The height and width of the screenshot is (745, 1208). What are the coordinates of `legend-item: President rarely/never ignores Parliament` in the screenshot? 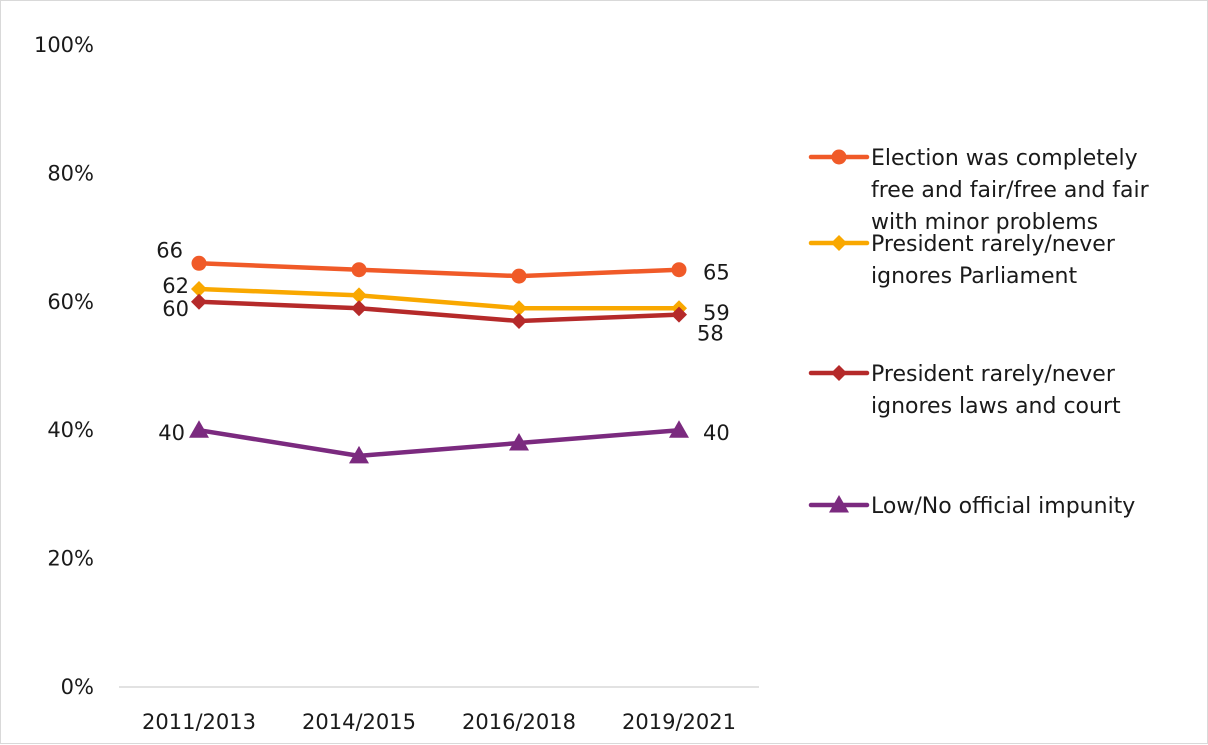 It's located at (962, 260).